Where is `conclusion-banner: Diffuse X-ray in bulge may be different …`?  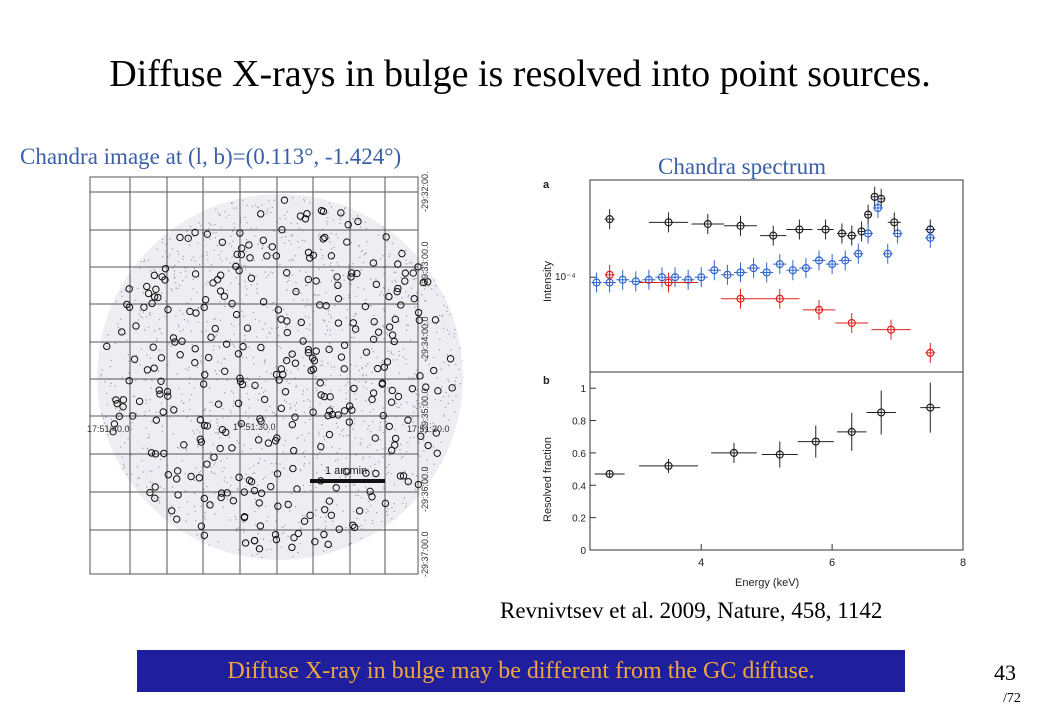 conclusion-banner: Diffuse X-ray in bulge may be different … is located at coordinates (521, 671).